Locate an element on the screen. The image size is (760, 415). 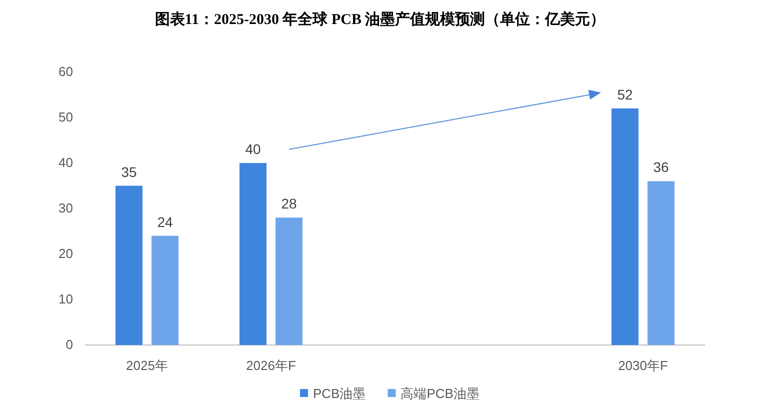
data-label: 36 is located at coordinates (661, 167).